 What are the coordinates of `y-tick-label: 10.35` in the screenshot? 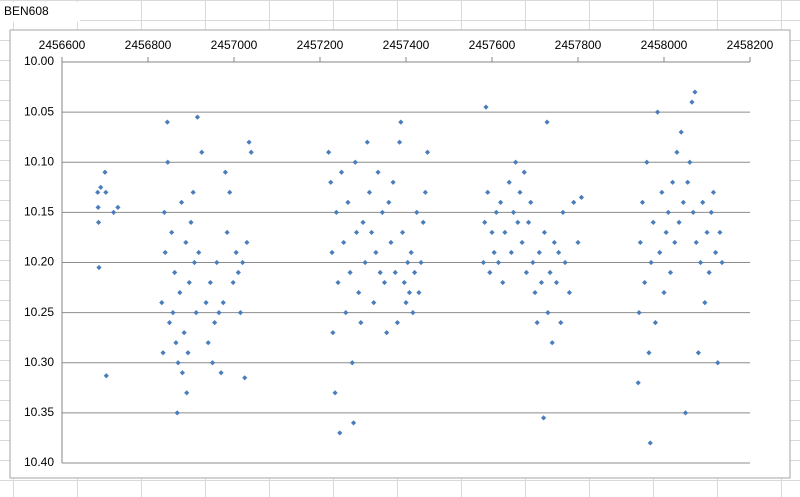 It's located at (39, 412).